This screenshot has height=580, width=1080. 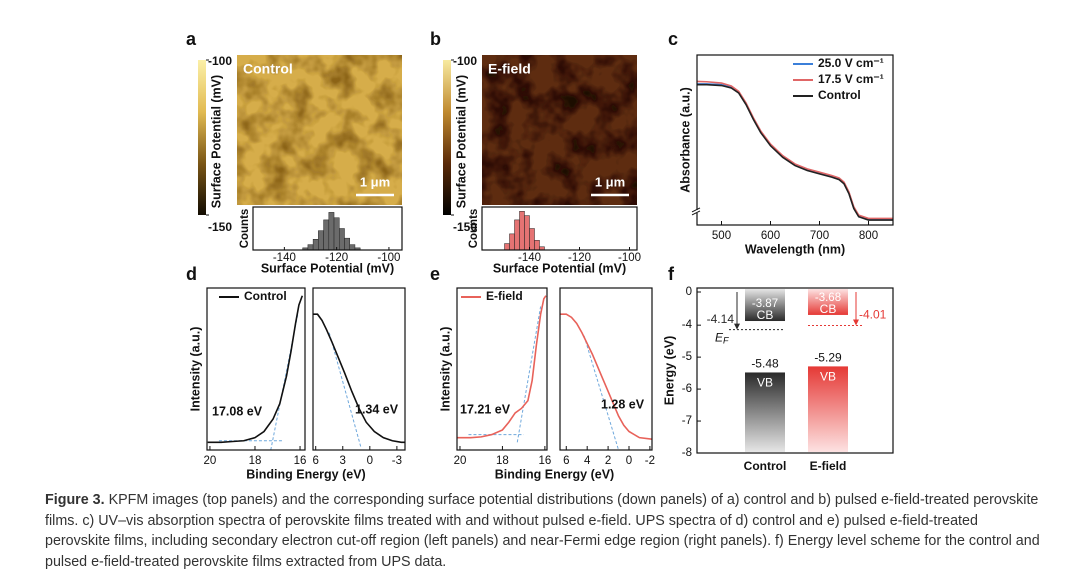 I want to click on image-title: Control, so click(x=268, y=69).